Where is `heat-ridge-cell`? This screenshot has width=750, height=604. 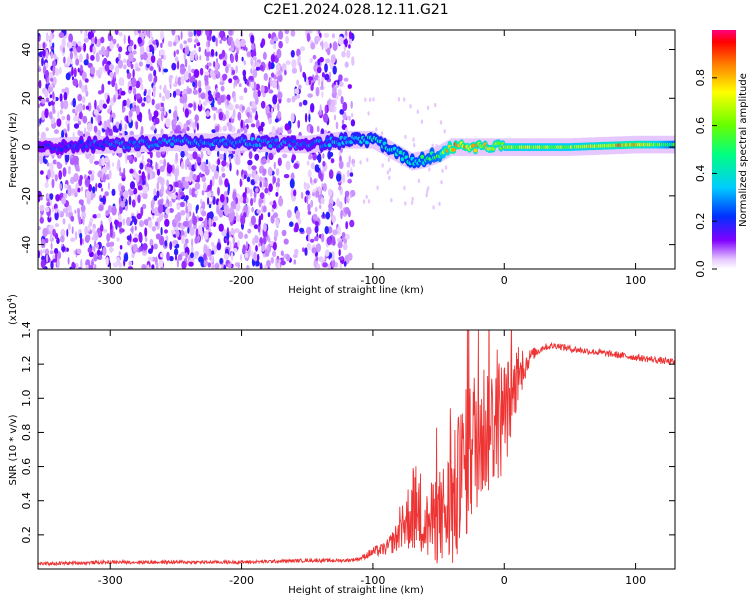 heat-ridge-cell is located at coordinates (453, 149).